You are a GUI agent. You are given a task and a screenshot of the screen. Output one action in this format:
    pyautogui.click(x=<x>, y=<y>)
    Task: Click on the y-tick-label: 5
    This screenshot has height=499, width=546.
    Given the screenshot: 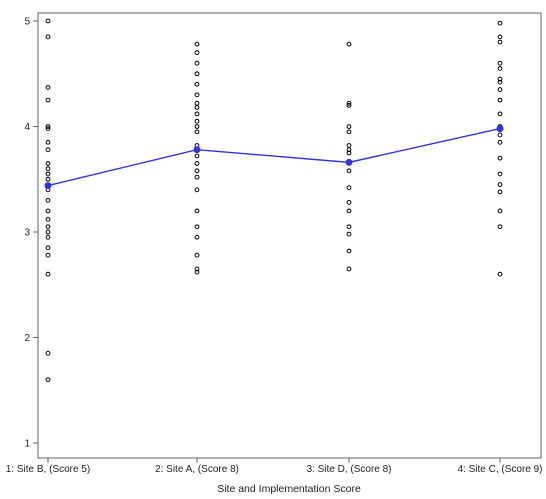 What is the action you would take?
    pyautogui.click(x=27, y=22)
    